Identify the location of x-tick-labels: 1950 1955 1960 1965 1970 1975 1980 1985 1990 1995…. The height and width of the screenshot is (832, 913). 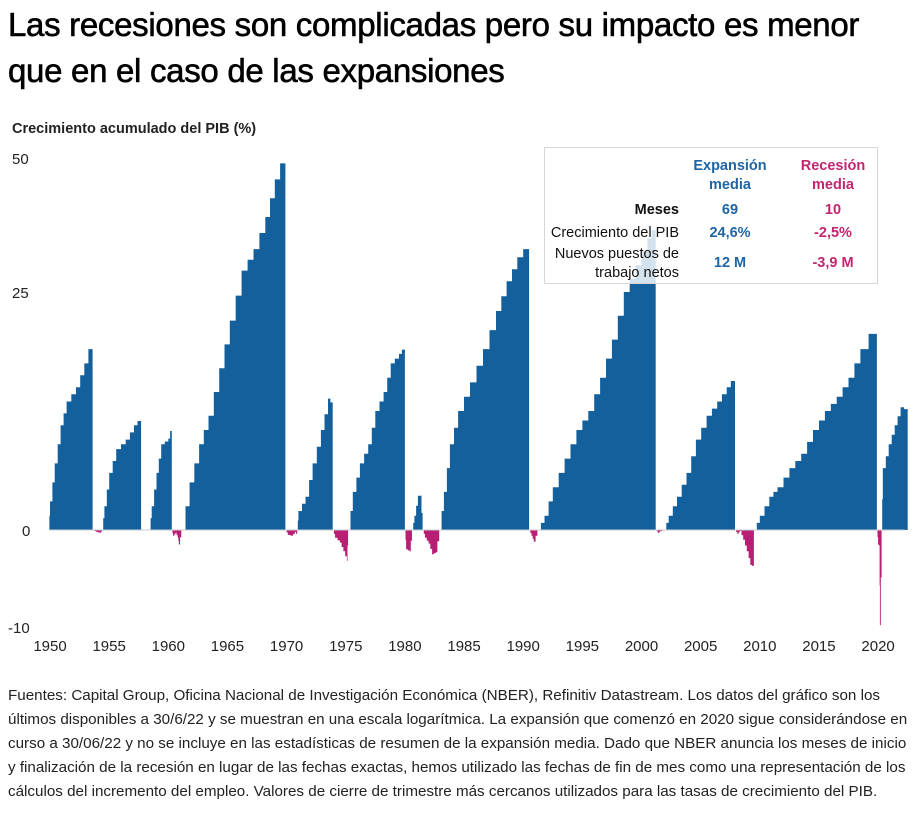
(463, 646).